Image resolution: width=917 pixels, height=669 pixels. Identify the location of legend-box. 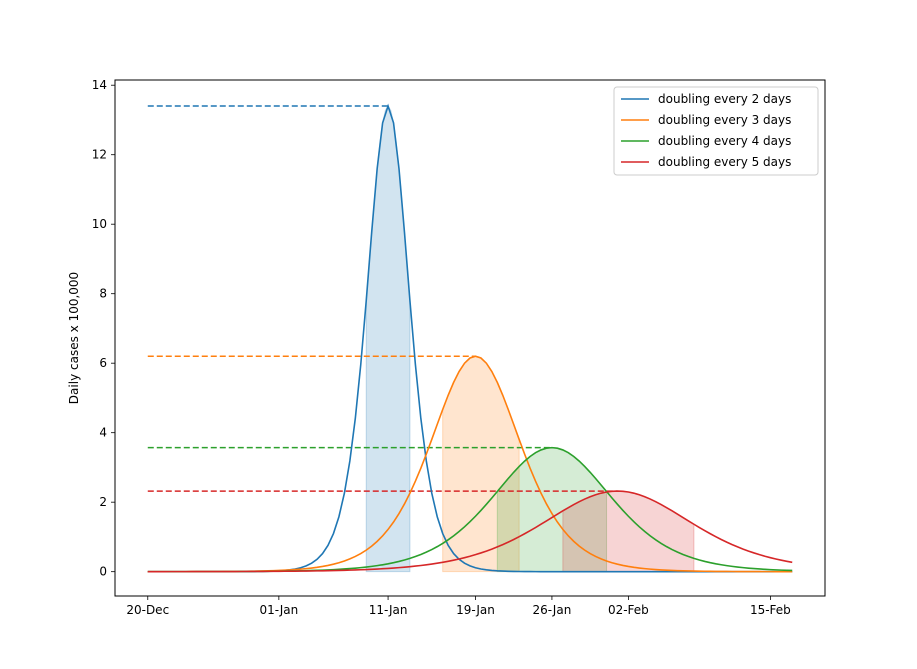
(716, 131).